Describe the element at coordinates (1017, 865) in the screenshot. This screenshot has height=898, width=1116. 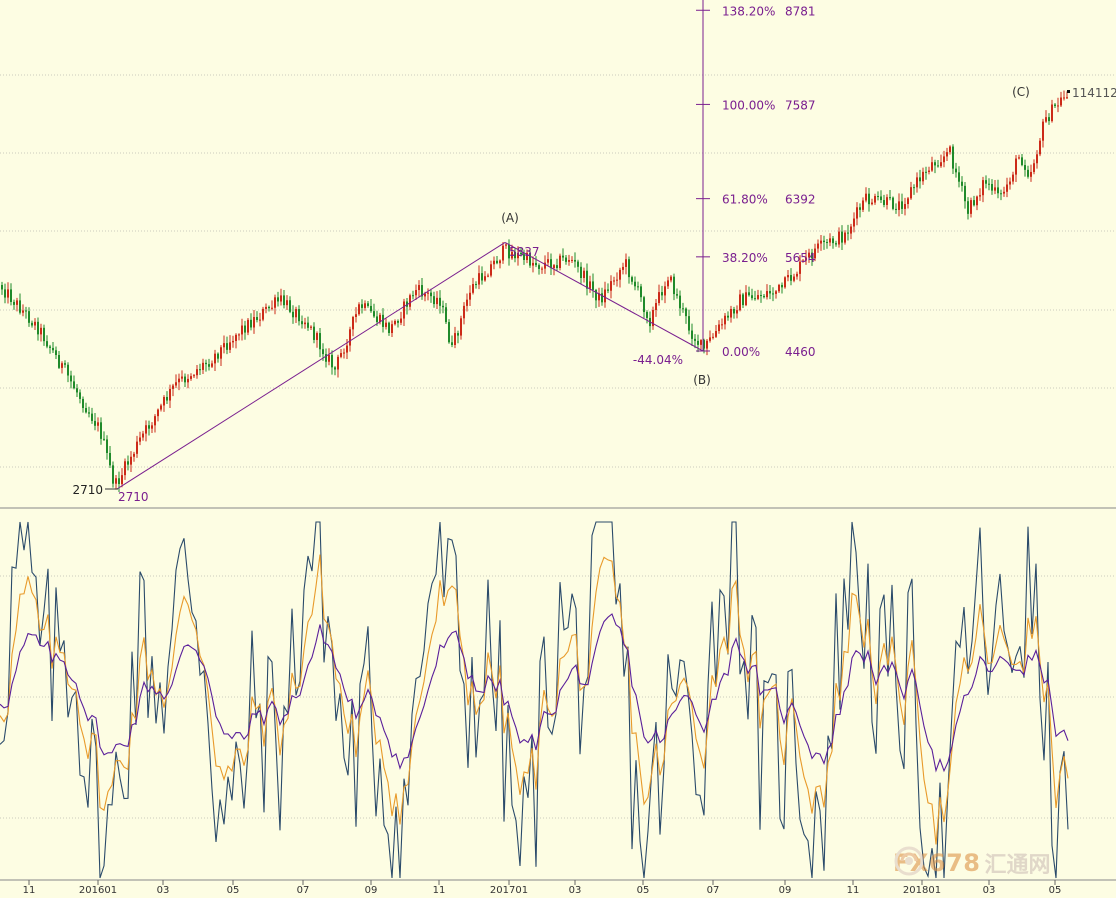
I see `watermark-cn: 汇通网` at that location.